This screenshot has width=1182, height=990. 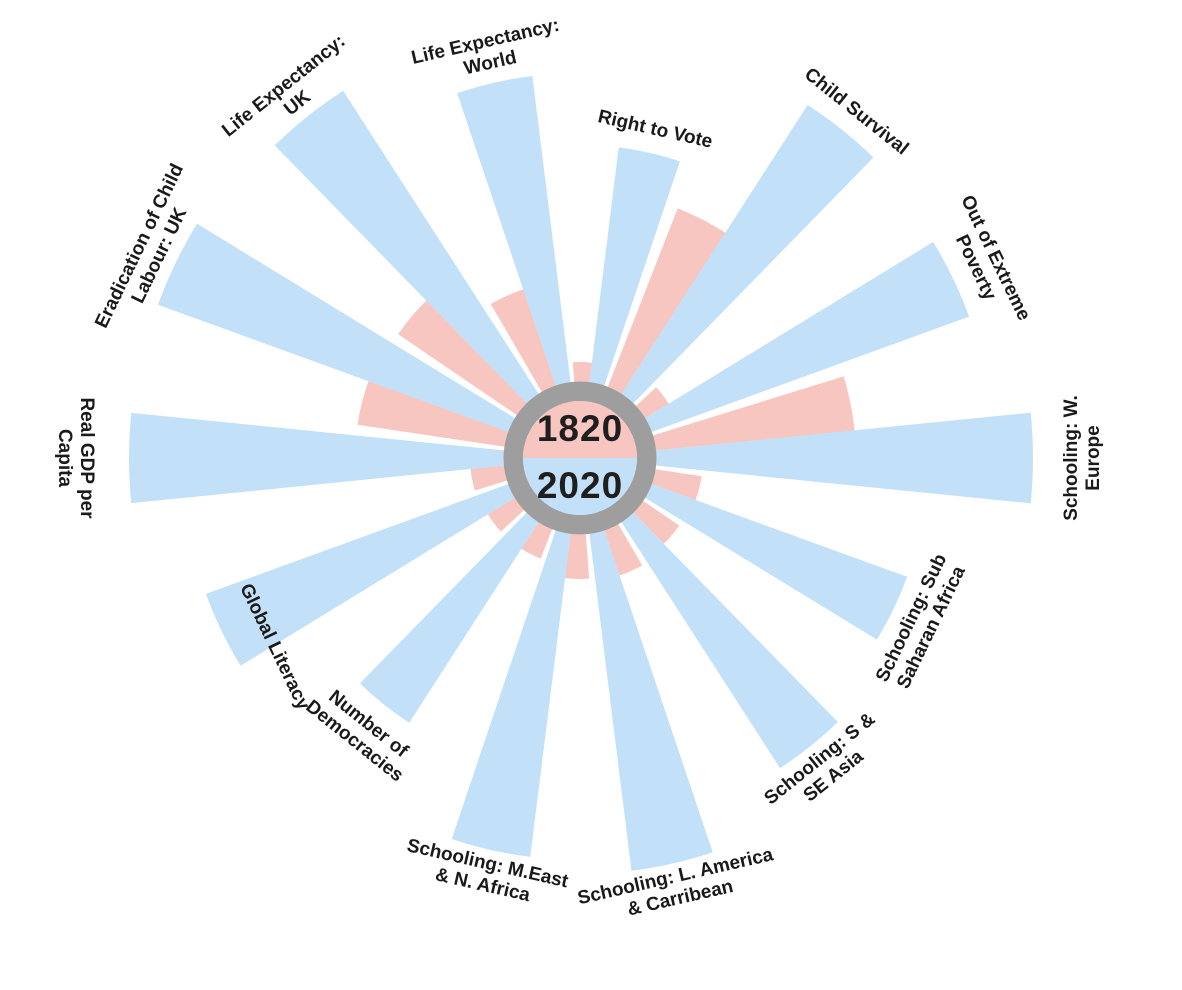 I want to click on center-ring, so click(x=580, y=458).